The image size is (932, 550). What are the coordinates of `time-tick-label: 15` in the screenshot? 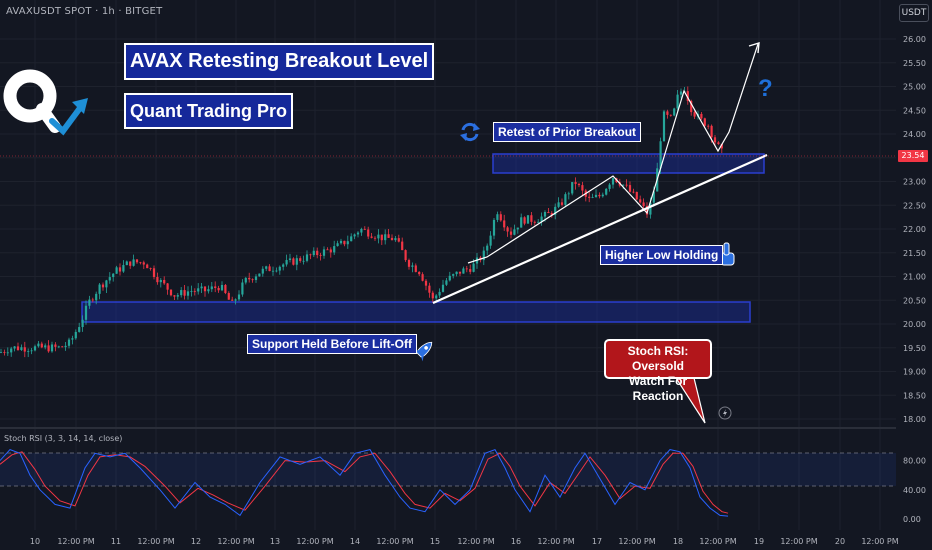 It's located at (435, 541).